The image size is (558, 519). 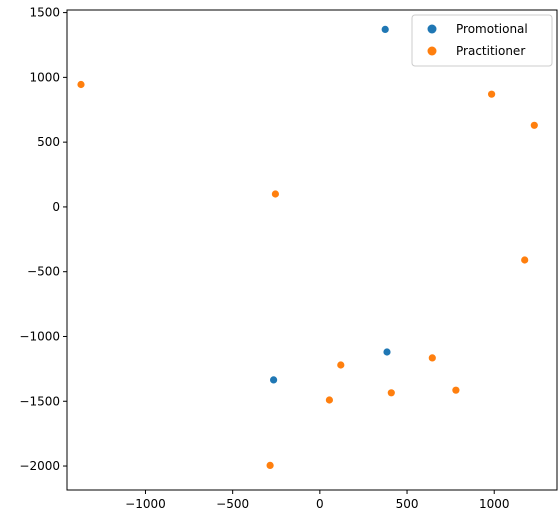 I want to click on y-tick-label: −2000, so click(x=39, y=466).